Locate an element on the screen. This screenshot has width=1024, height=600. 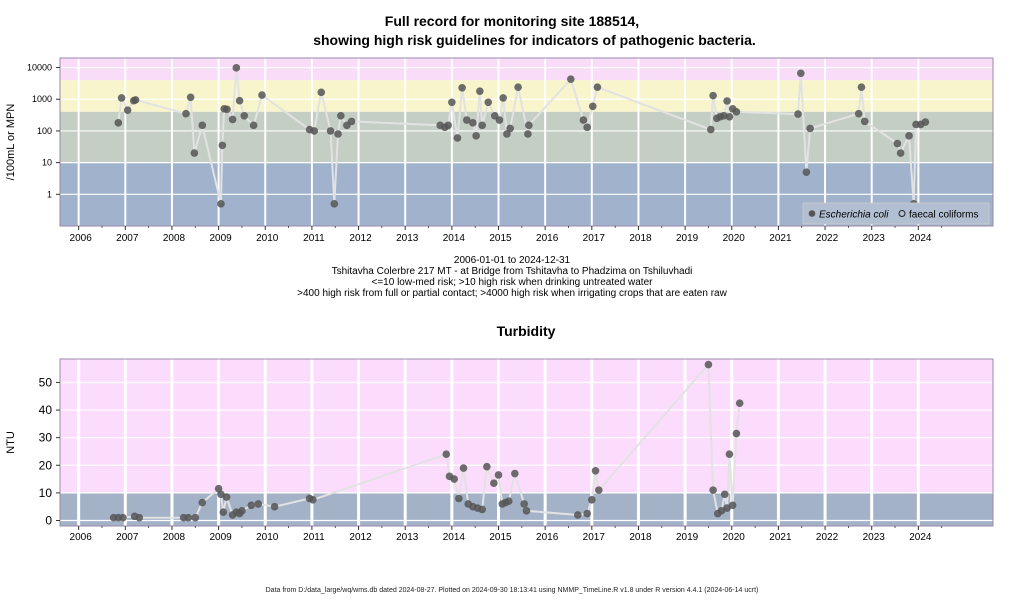
x-tick-label: 2009 is located at coordinates (220, 238).